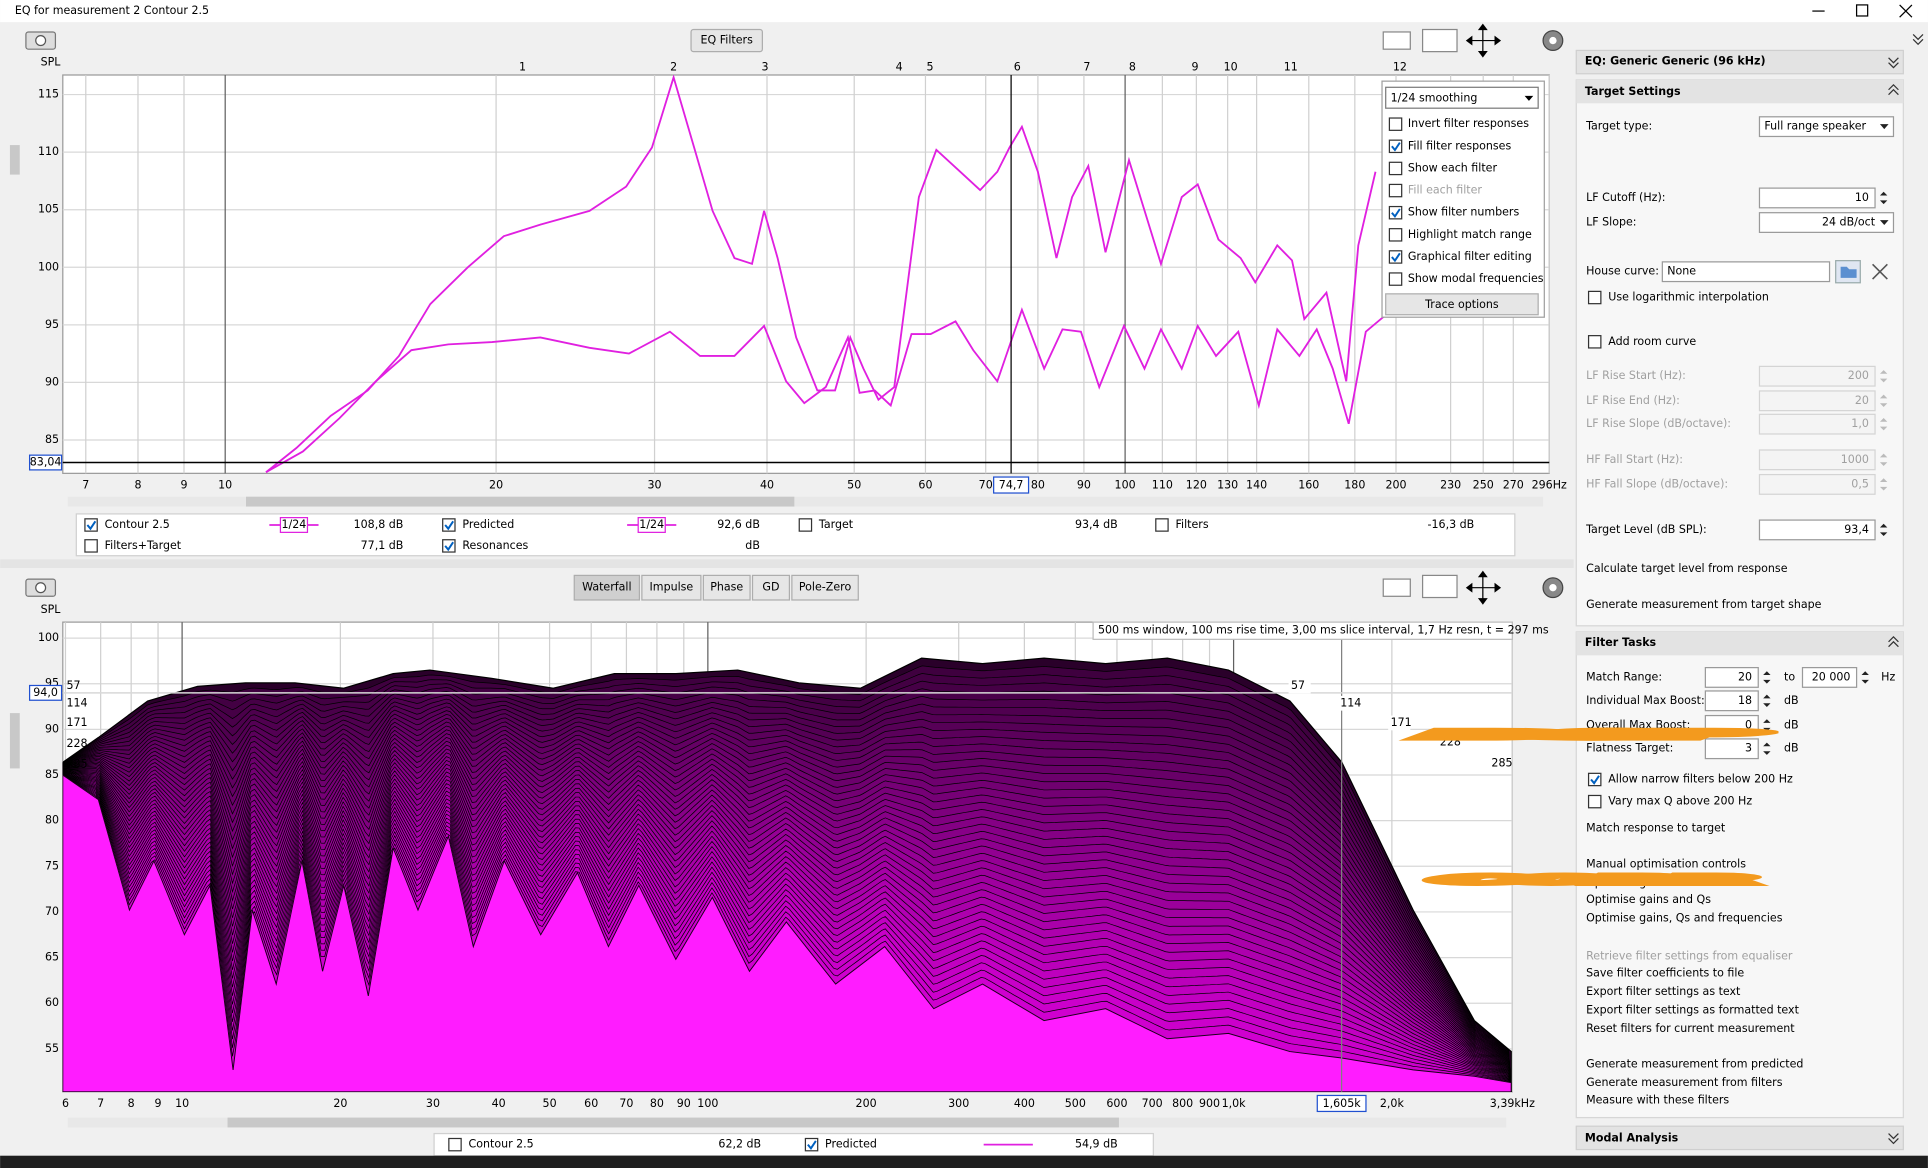 The image size is (1928, 1168). I want to click on menu-option: Invert filter responses, so click(1468, 123).